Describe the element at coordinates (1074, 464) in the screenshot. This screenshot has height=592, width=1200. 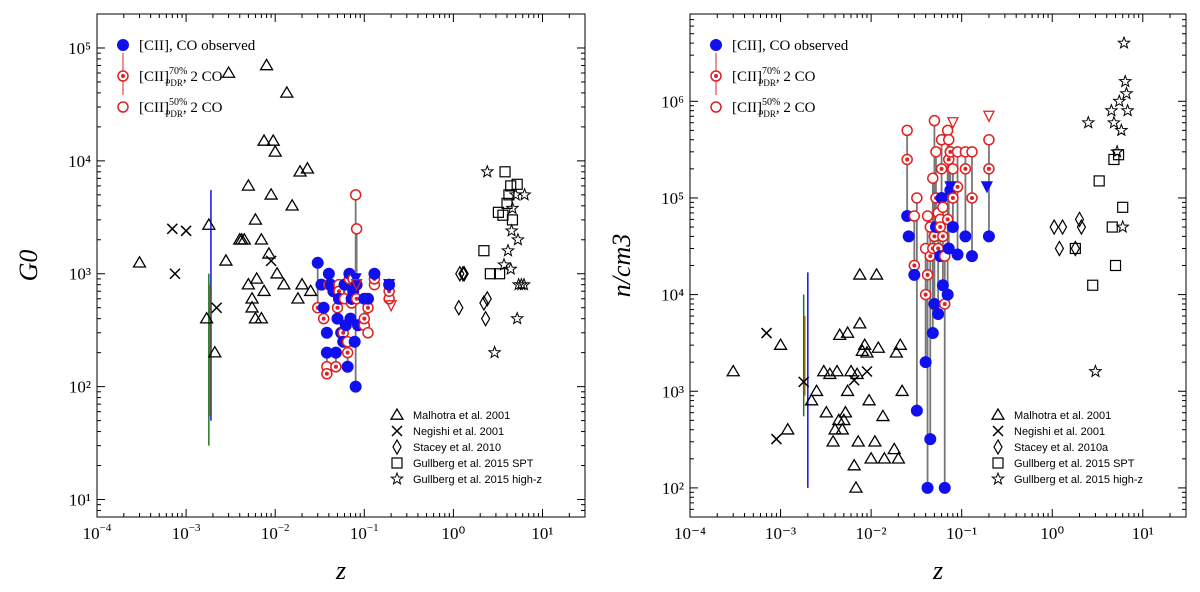
I see `legend-label: Gullberg et al. 2015 SPT` at that location.